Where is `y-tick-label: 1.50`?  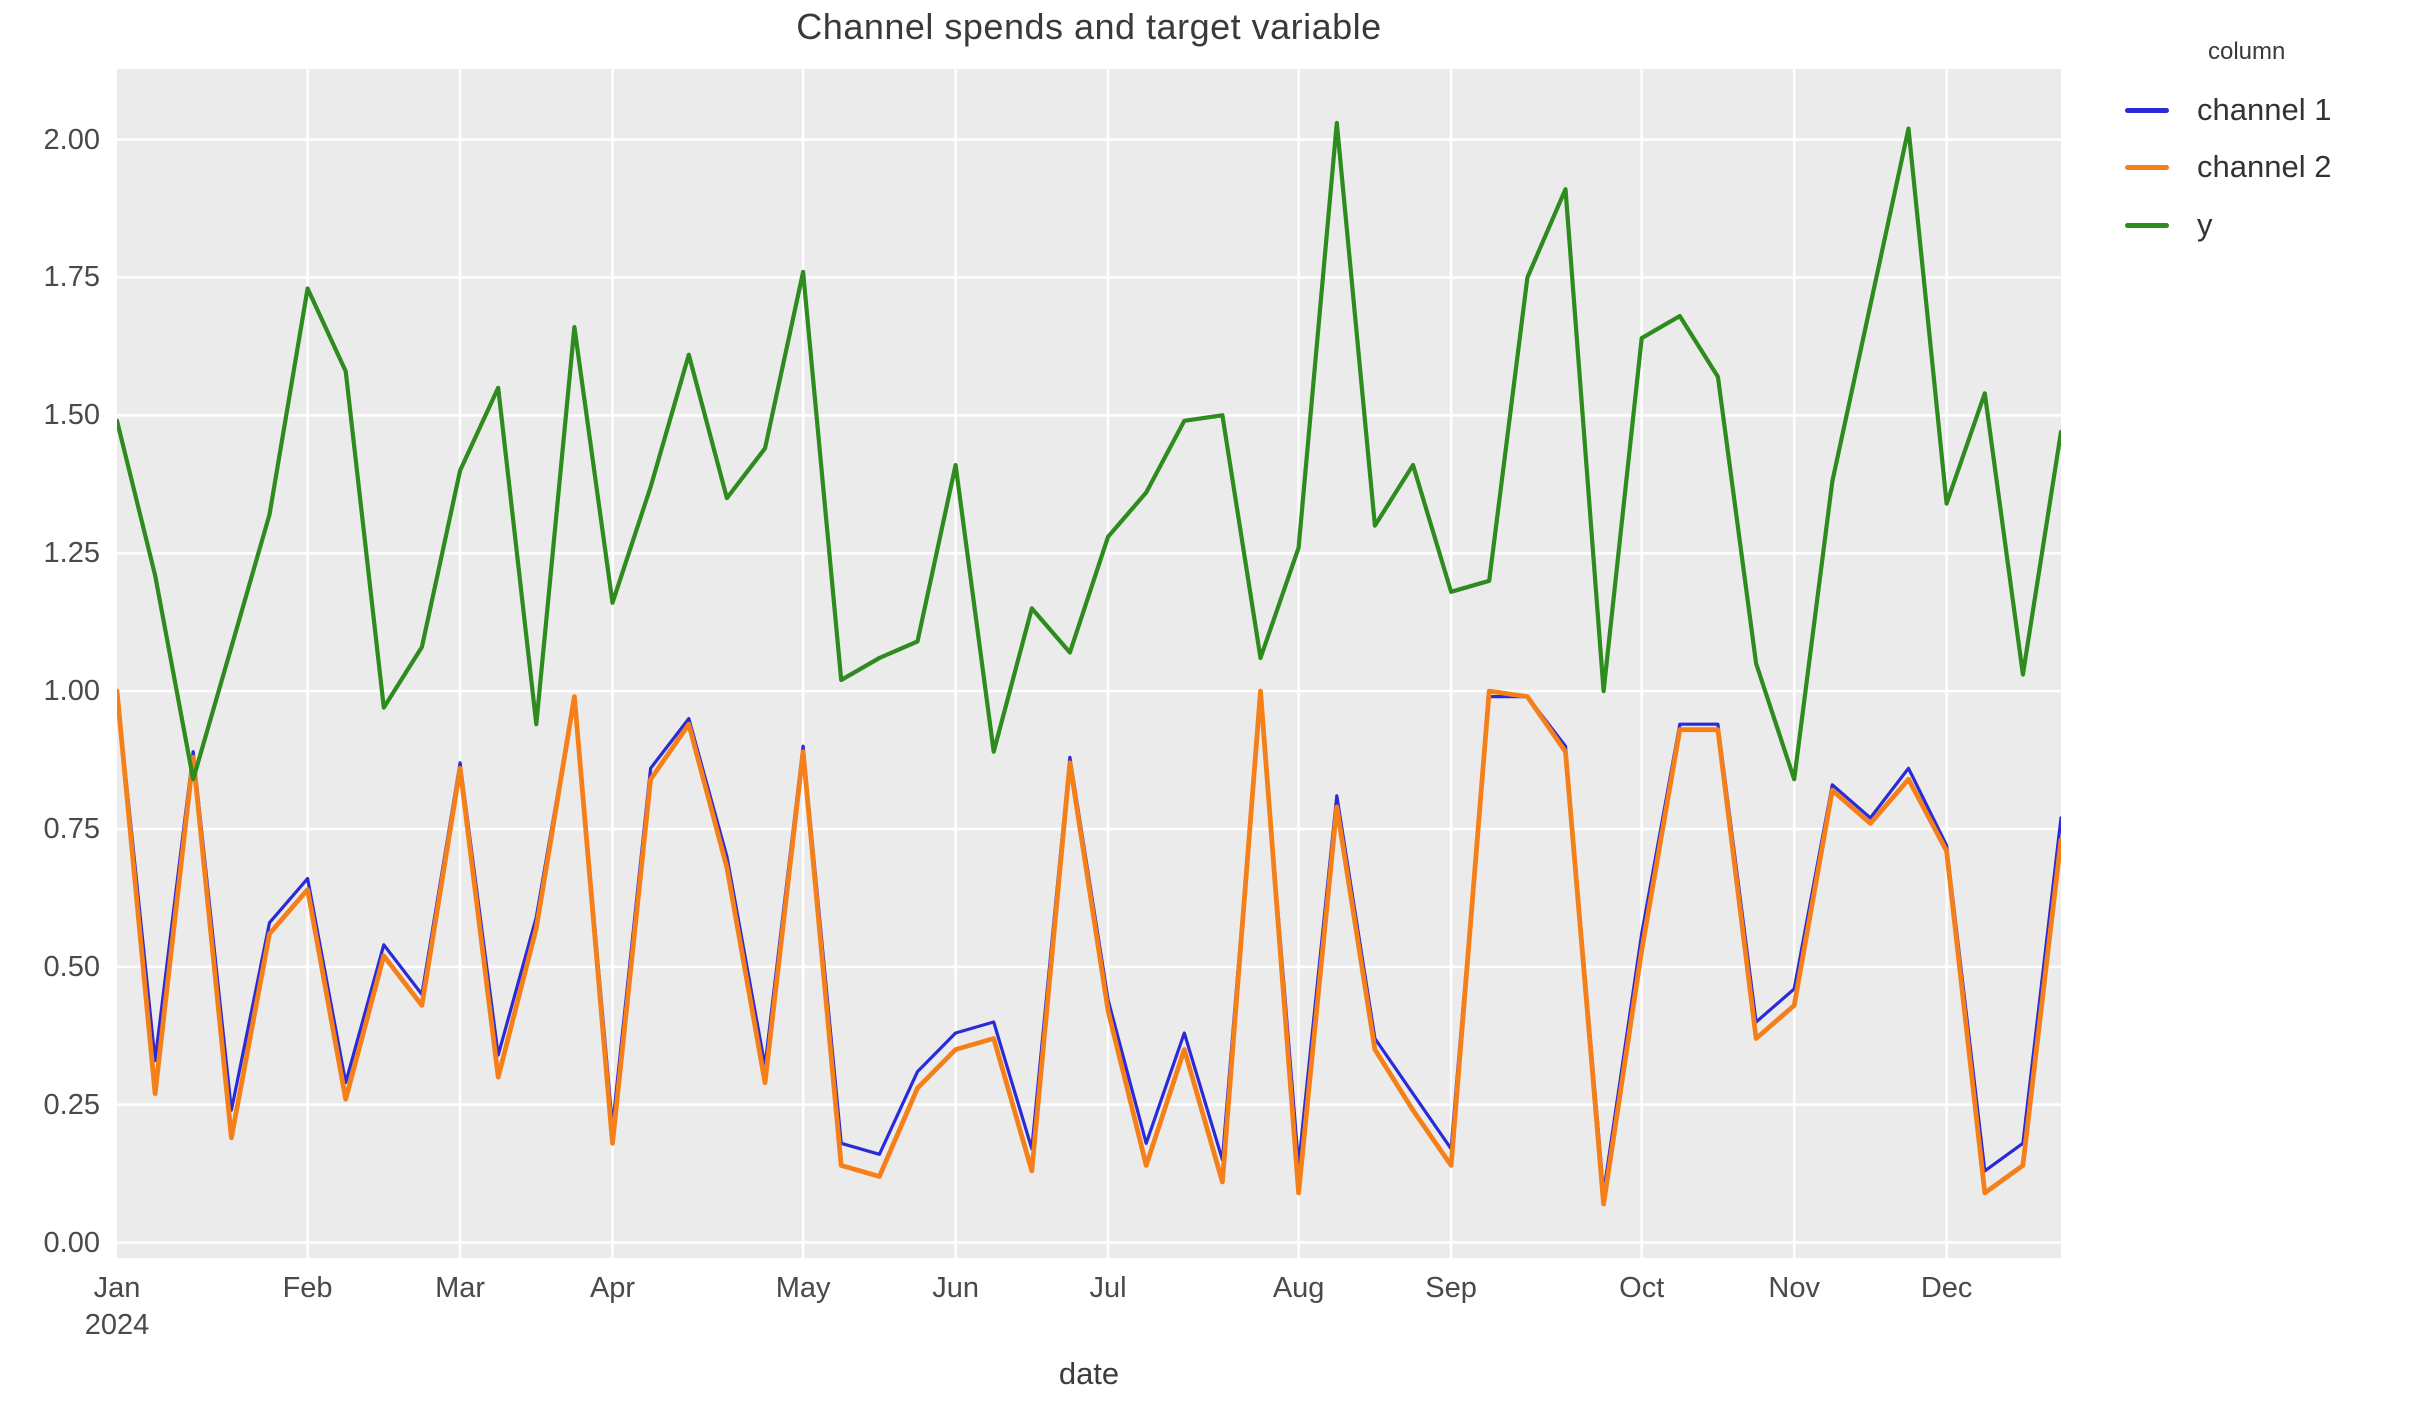 y-tick-label: 1.50 is located at coordinates (71, 415).